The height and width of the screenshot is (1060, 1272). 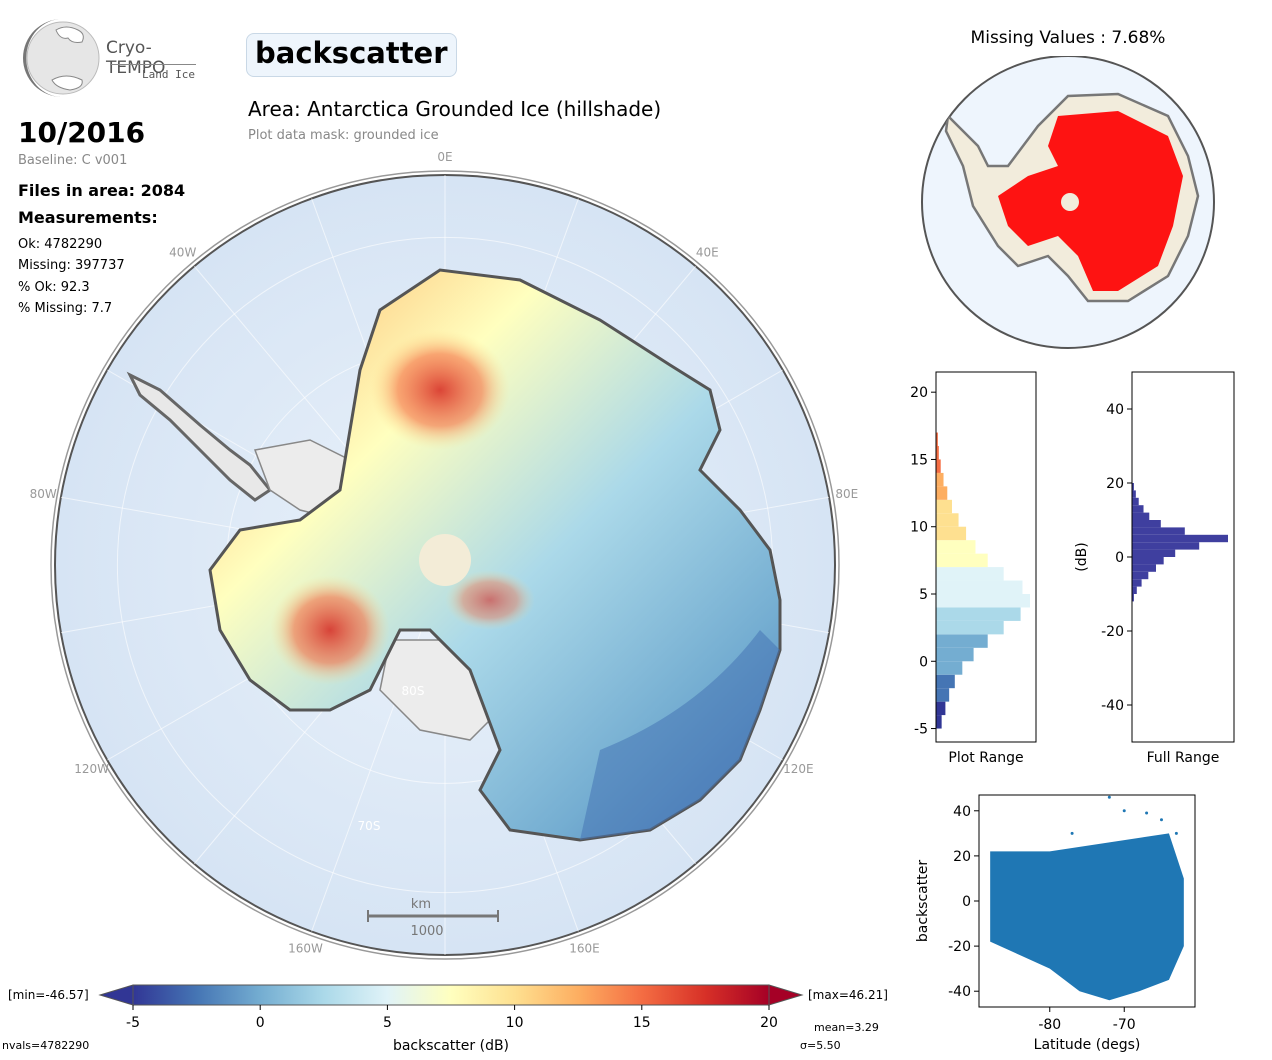 I want to click on map-longitude-label: 80W, so click(x=43, y=494).